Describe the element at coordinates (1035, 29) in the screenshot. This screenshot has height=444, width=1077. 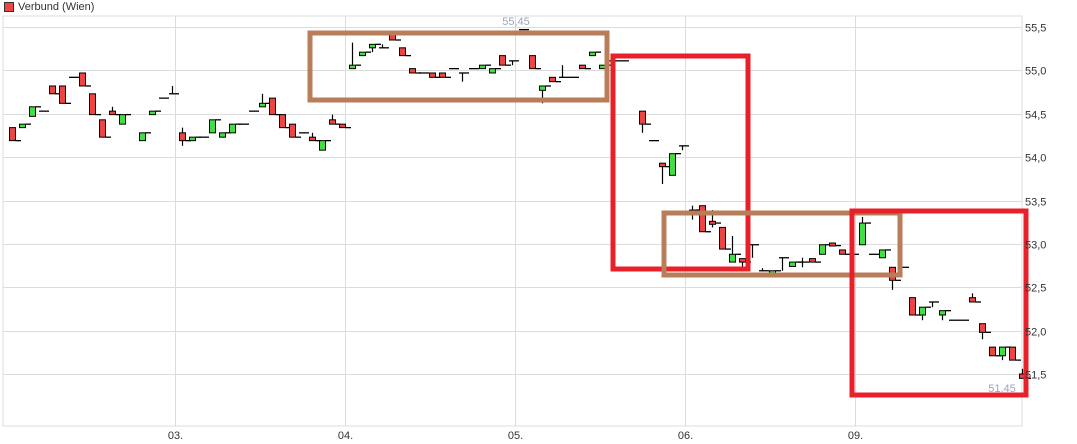
I see `y-tick-label: 55,5` at that location.